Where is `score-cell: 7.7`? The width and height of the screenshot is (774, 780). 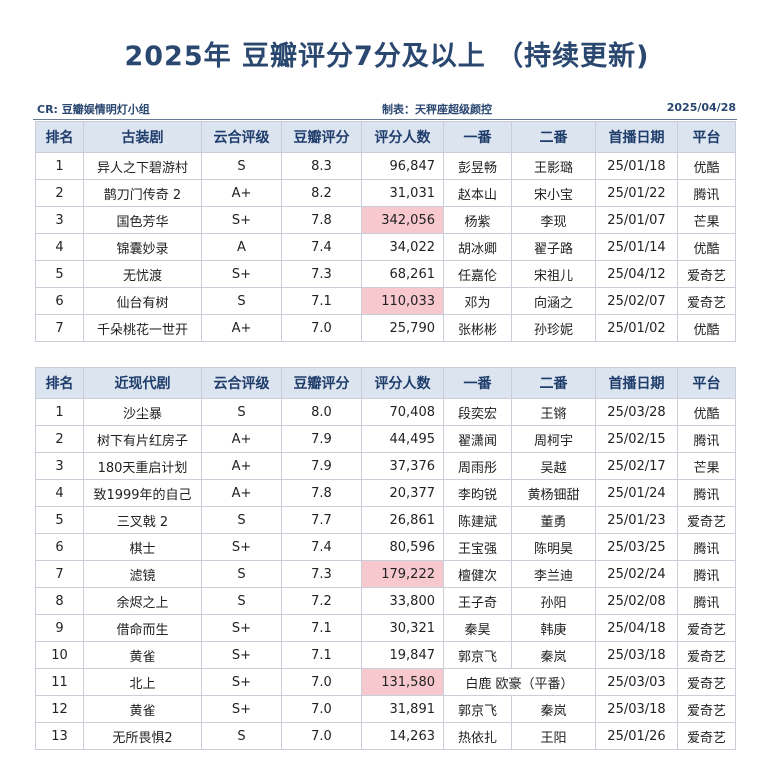
score-cell: 7.7 is located at coordinates (321, 520).